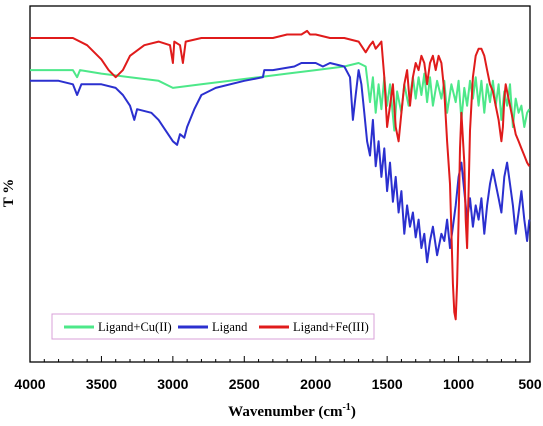 Image resolution: width=543 pixels, height=426 pixels. What do you see at coordinates (244, 384) in the screenshot?
I see `x-tick-label: 2500` at bounding box center [244, 384].